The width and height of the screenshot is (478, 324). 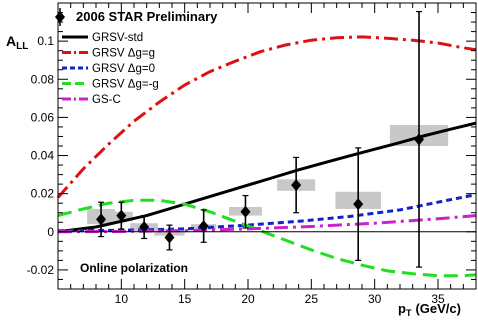 I want to click on y-tick-label: 0.06, so click(x=43, y=117).